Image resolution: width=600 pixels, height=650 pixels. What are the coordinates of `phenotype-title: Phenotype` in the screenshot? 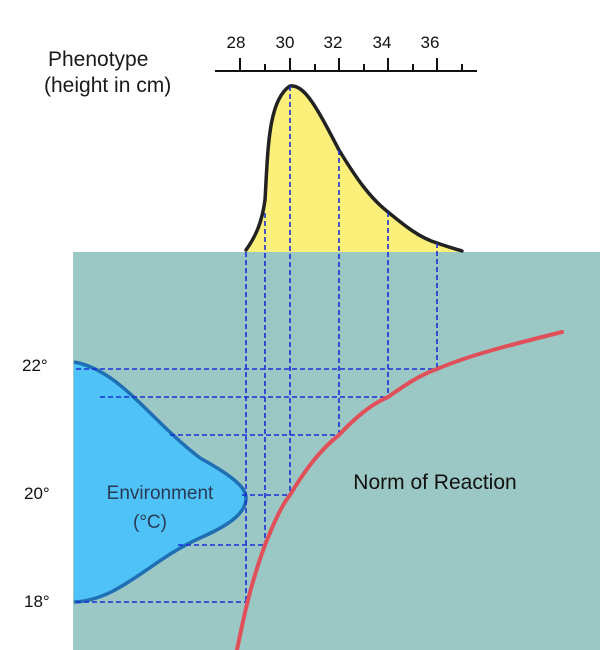 It's located at (98, 59).